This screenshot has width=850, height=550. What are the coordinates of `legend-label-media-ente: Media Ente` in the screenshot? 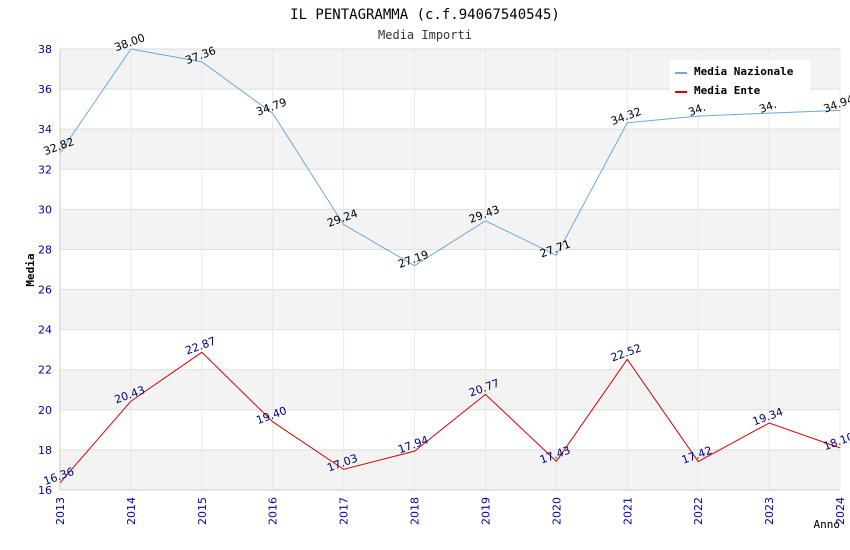 It's located at (727, 90).